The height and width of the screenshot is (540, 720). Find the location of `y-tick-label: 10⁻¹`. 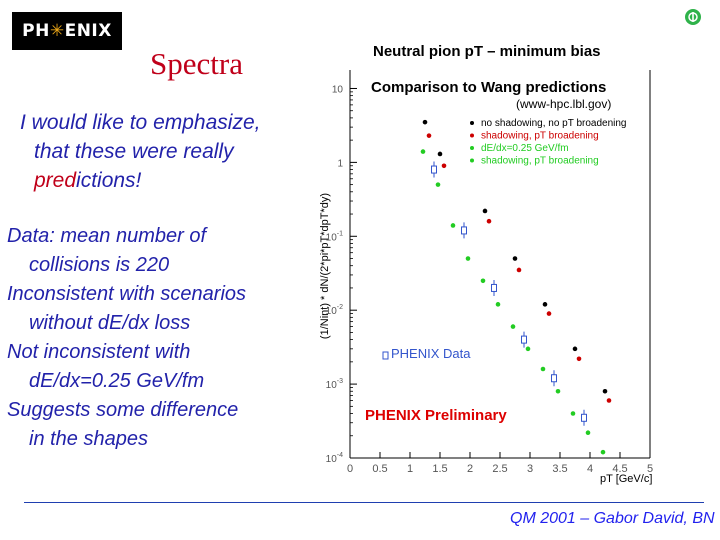

y-tick-label: 10⁻¹ is located at coordinates (334, 236).